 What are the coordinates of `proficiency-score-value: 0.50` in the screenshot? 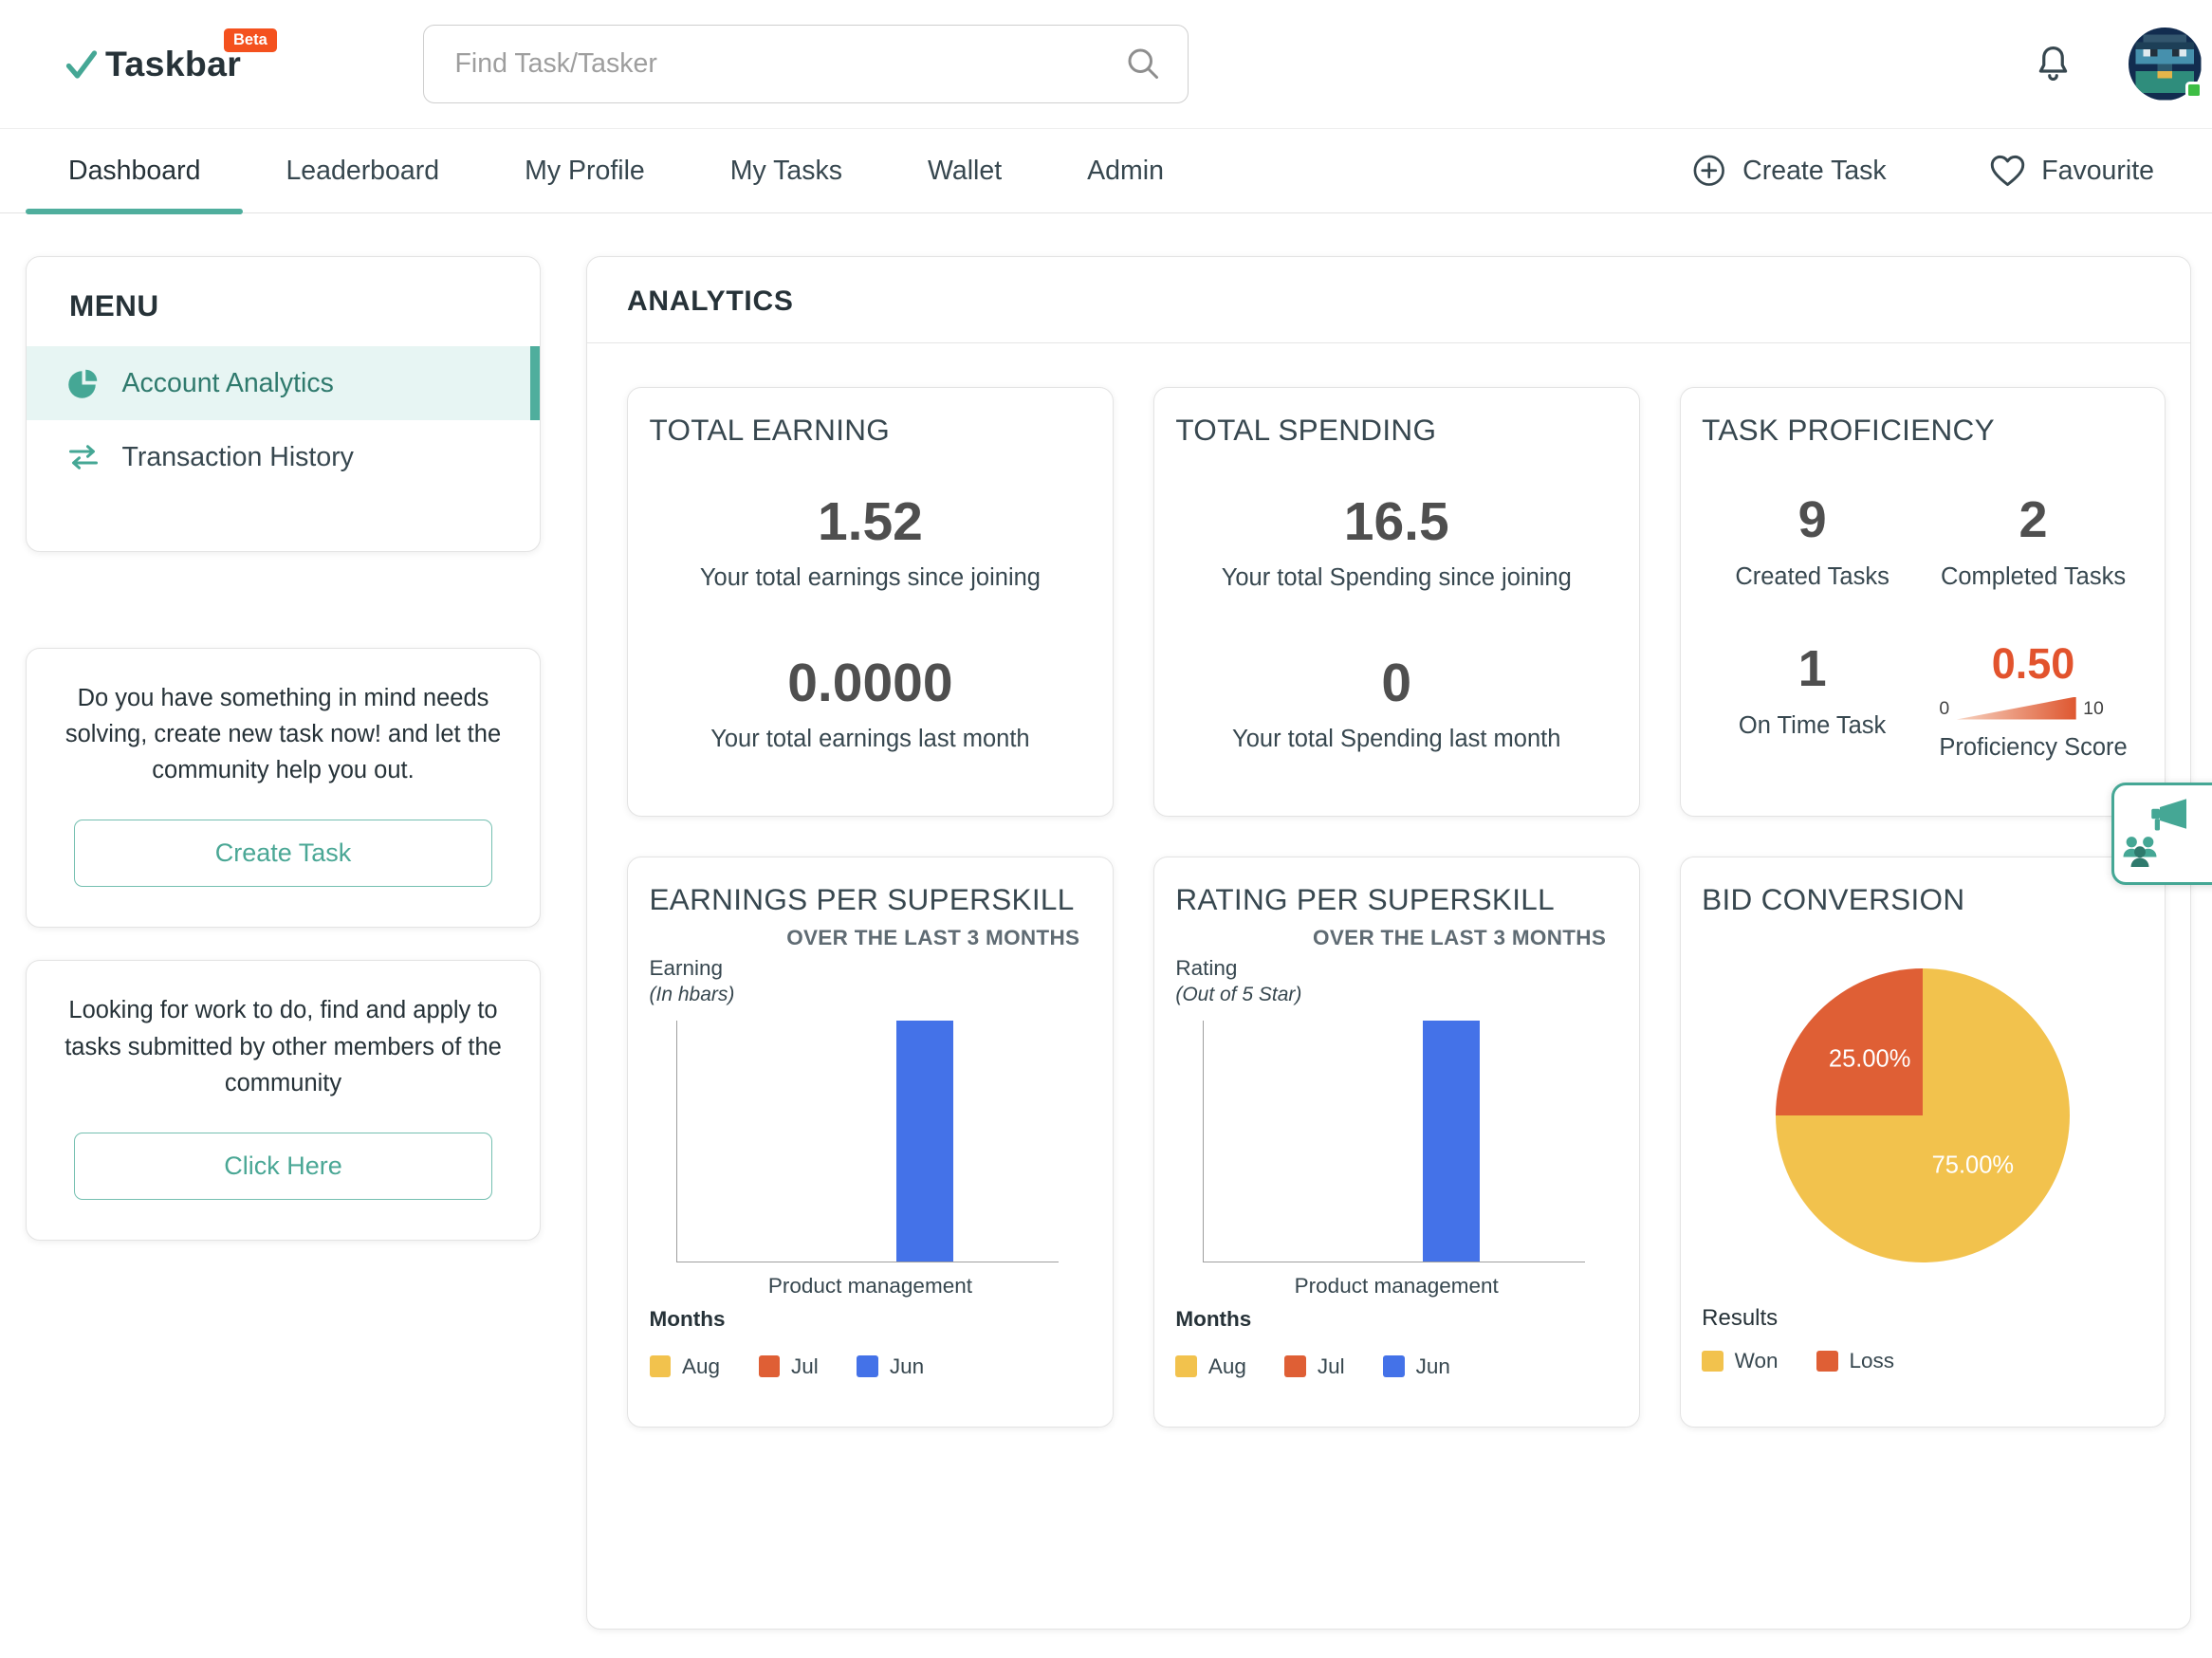 It's located at (2033, 663).